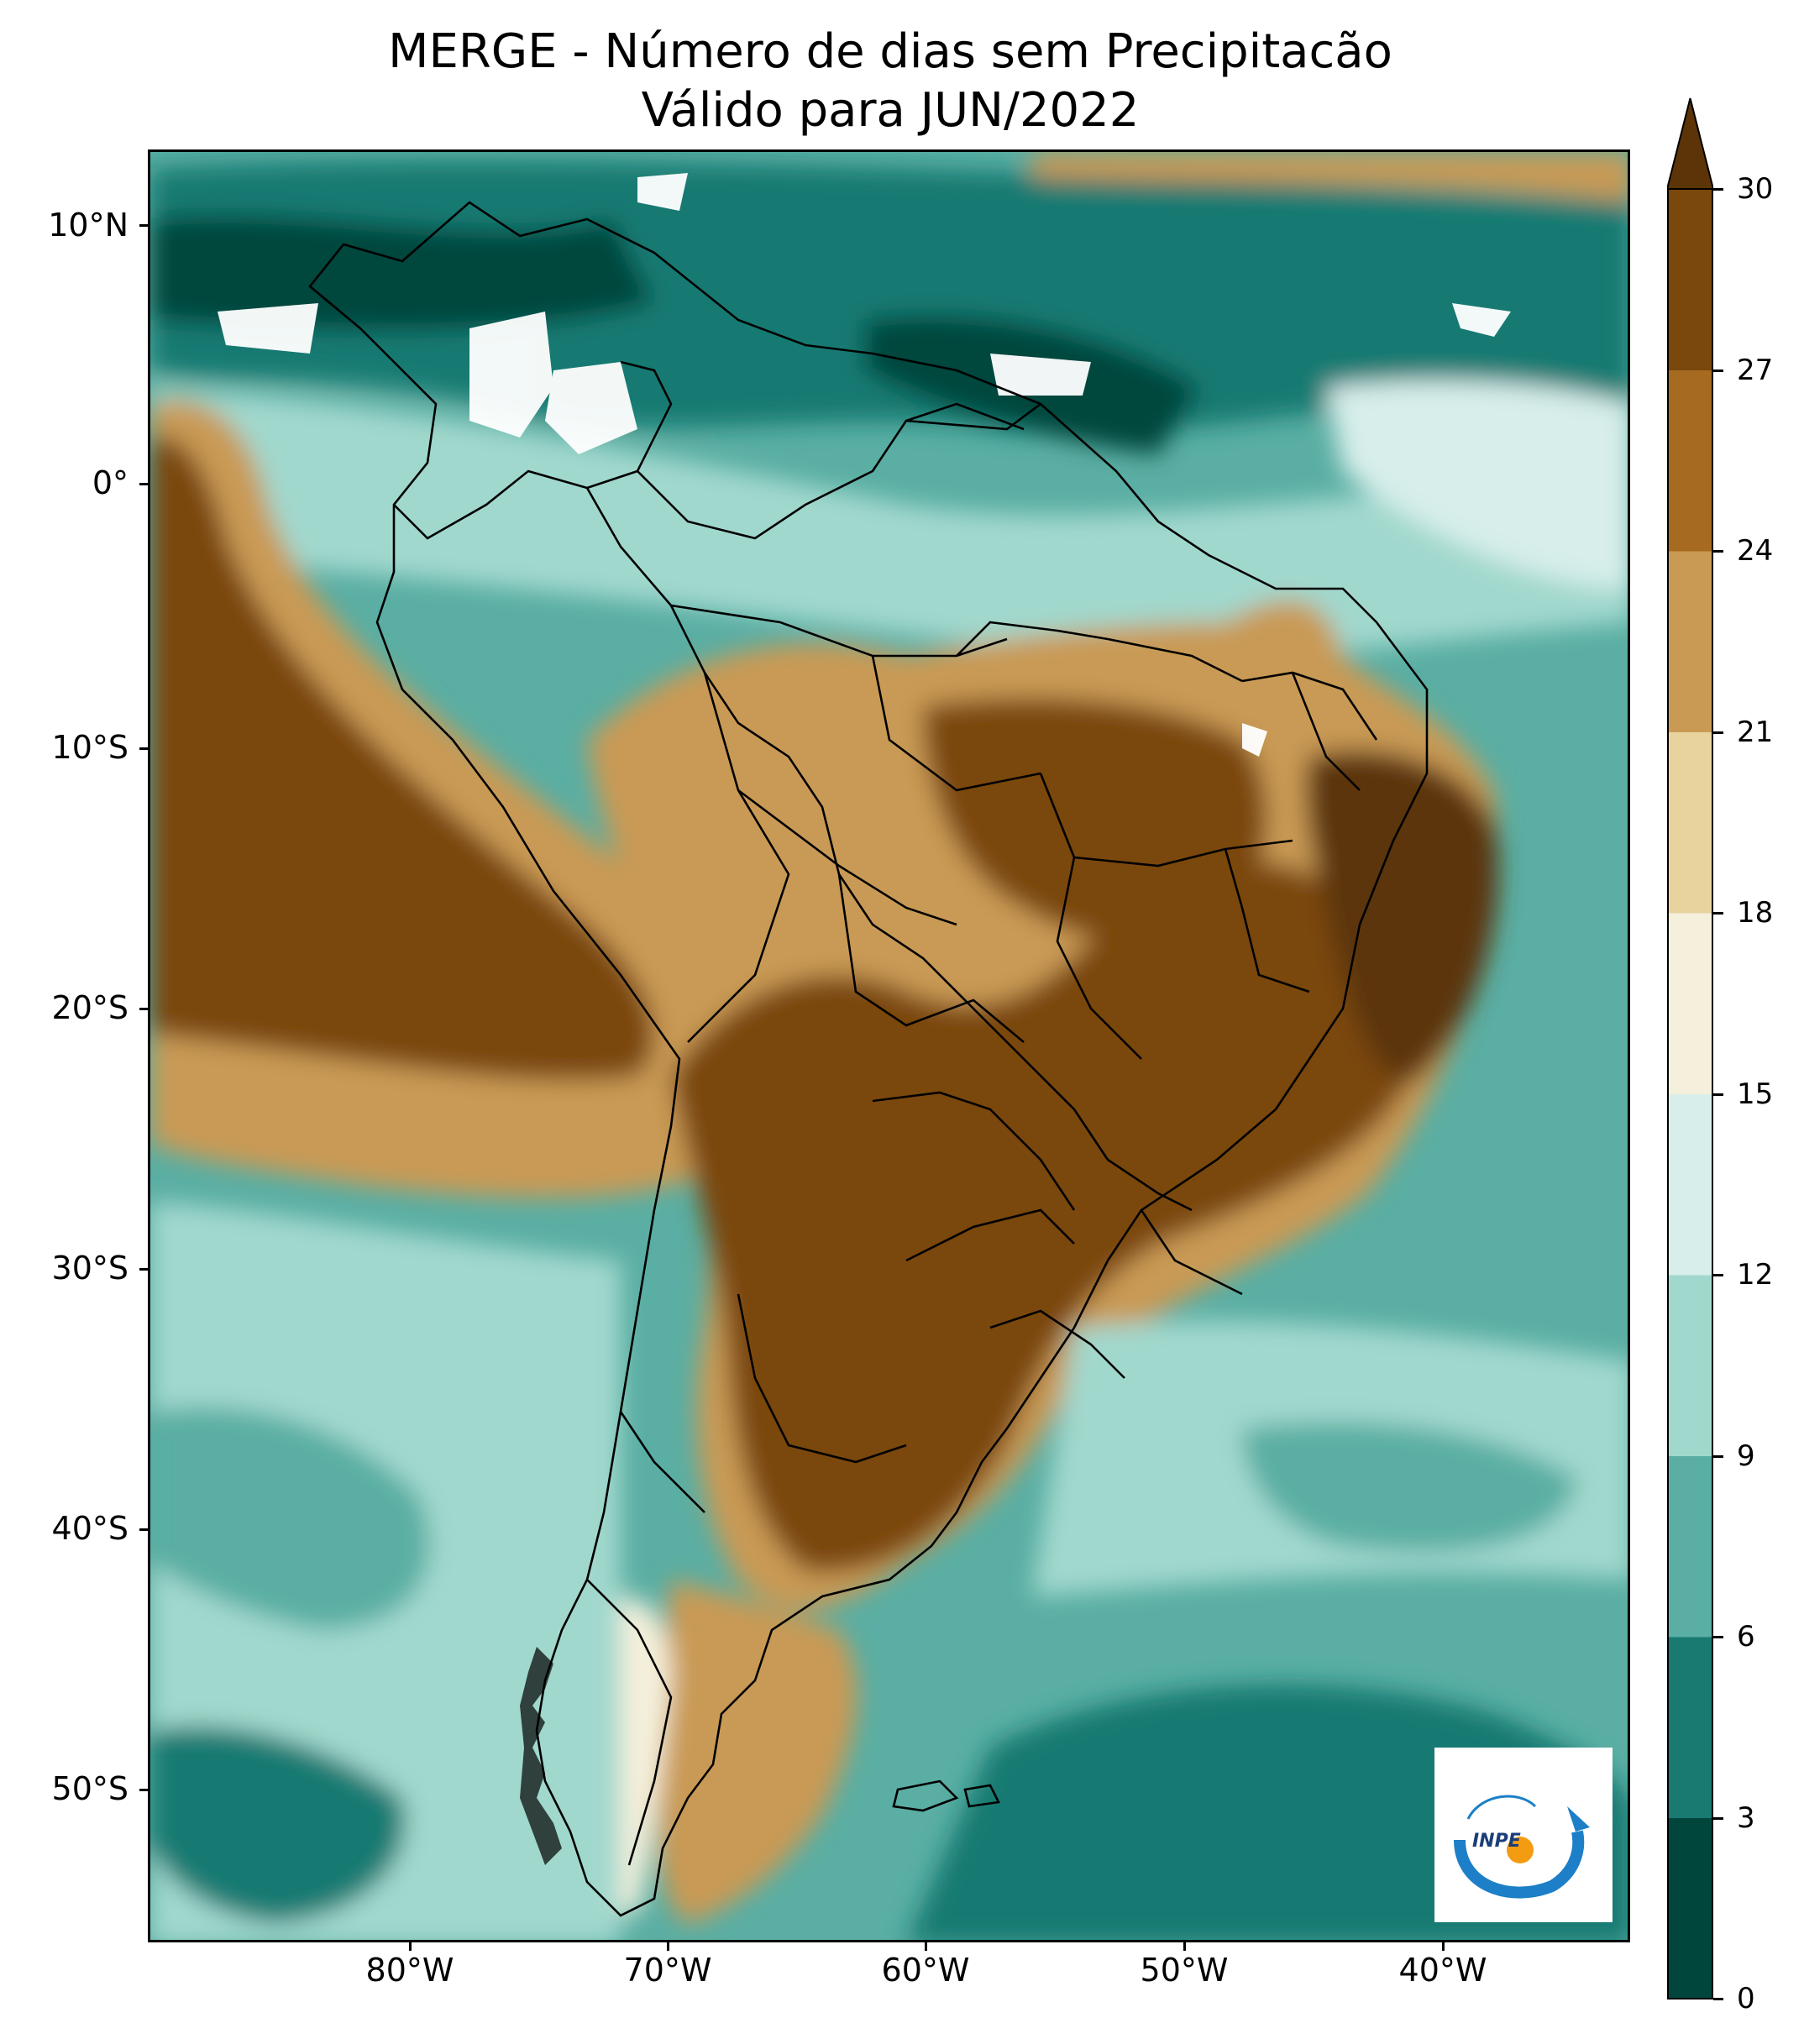 Image resolution: width=1804 pixels, height=2044 pixels. What do you see at coordinates (89, 1528) in the screenshot?
I see `lat-label-40s: 40°S` at bounding box center [89, 1528].